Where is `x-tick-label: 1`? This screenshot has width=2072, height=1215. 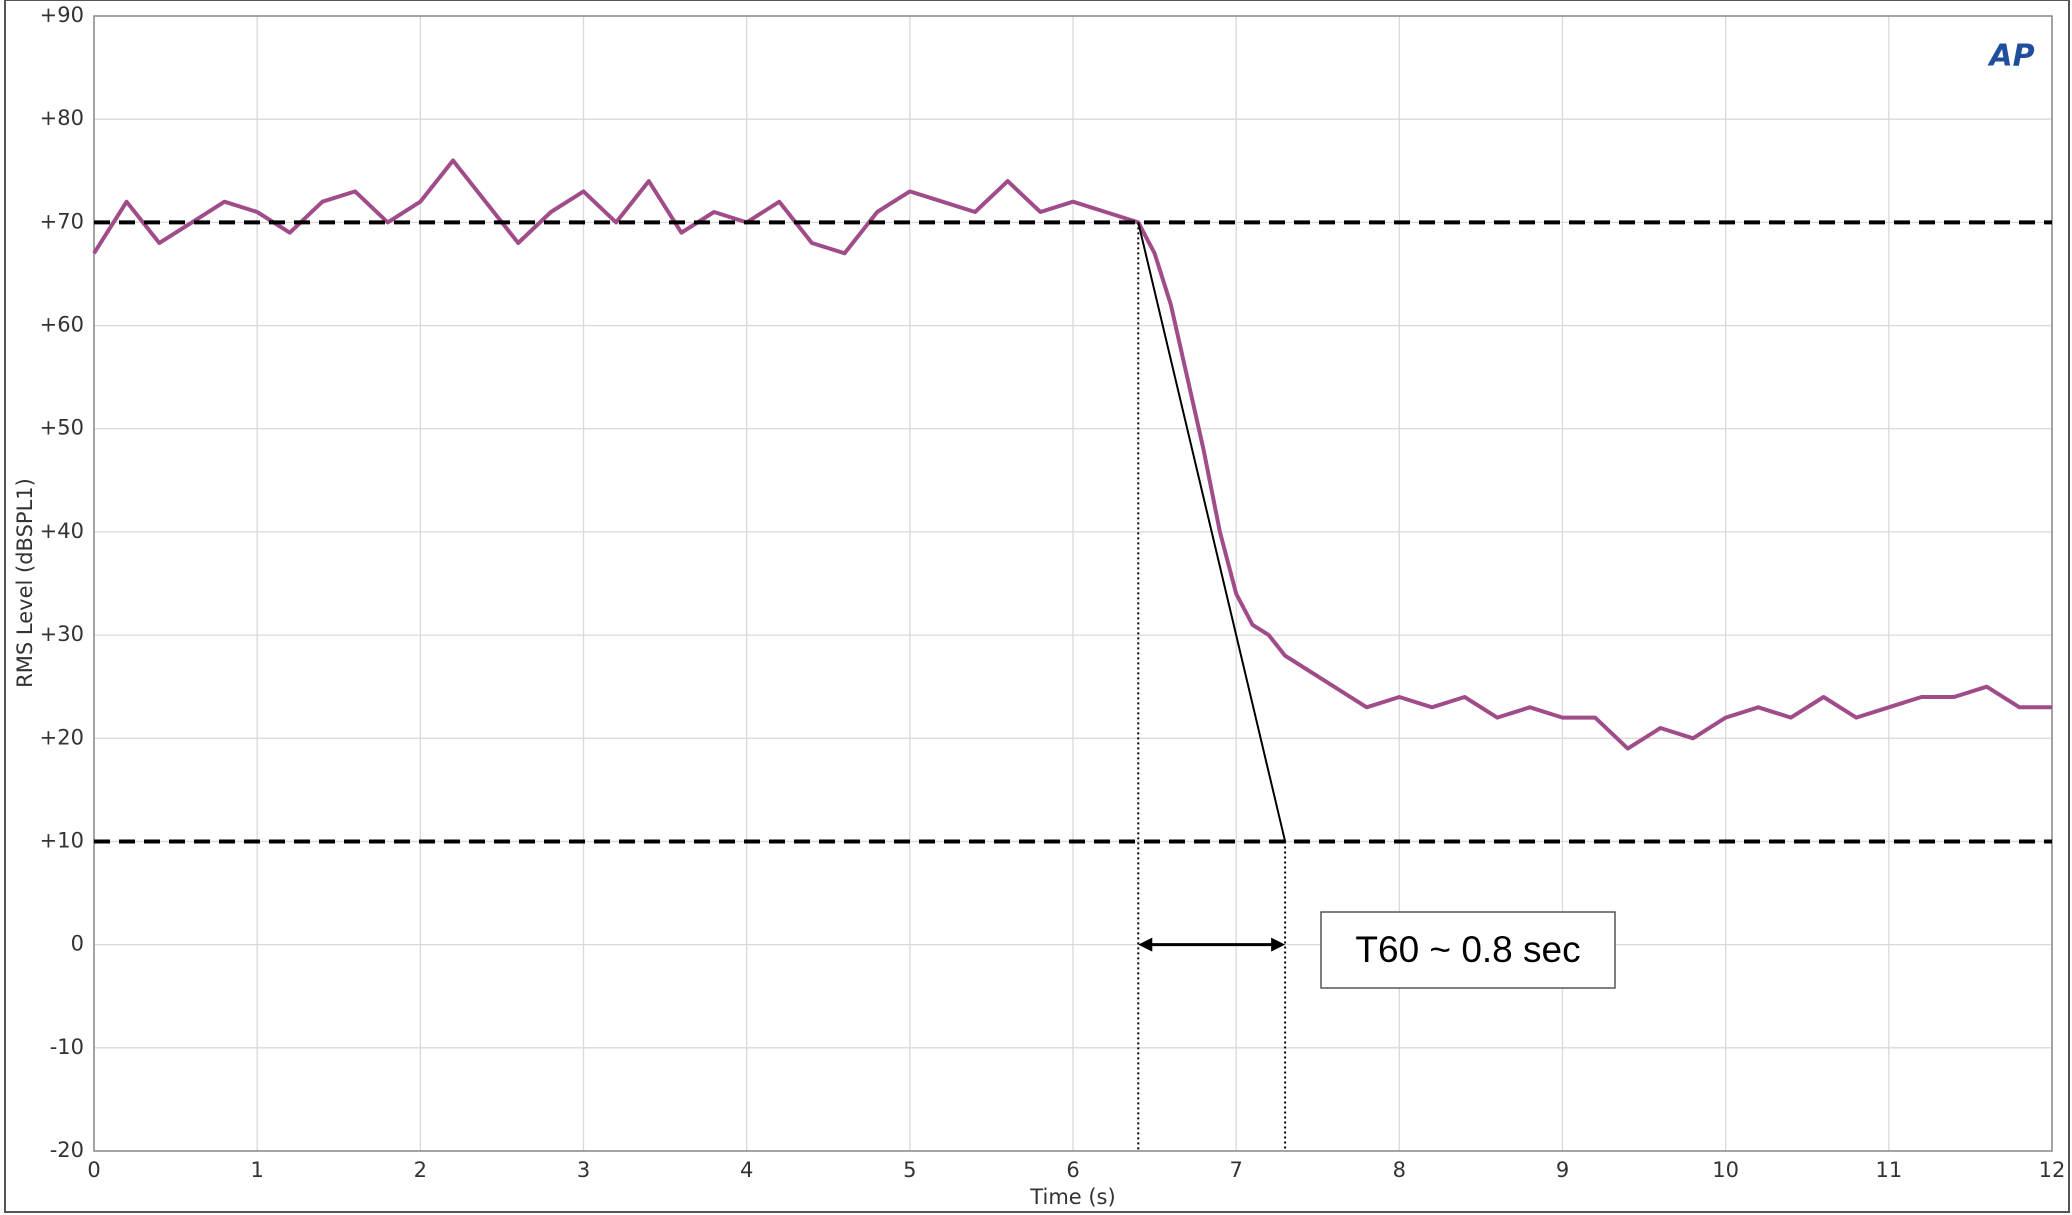 x-tick-label: 1 is located at coordinates (256, 1170).